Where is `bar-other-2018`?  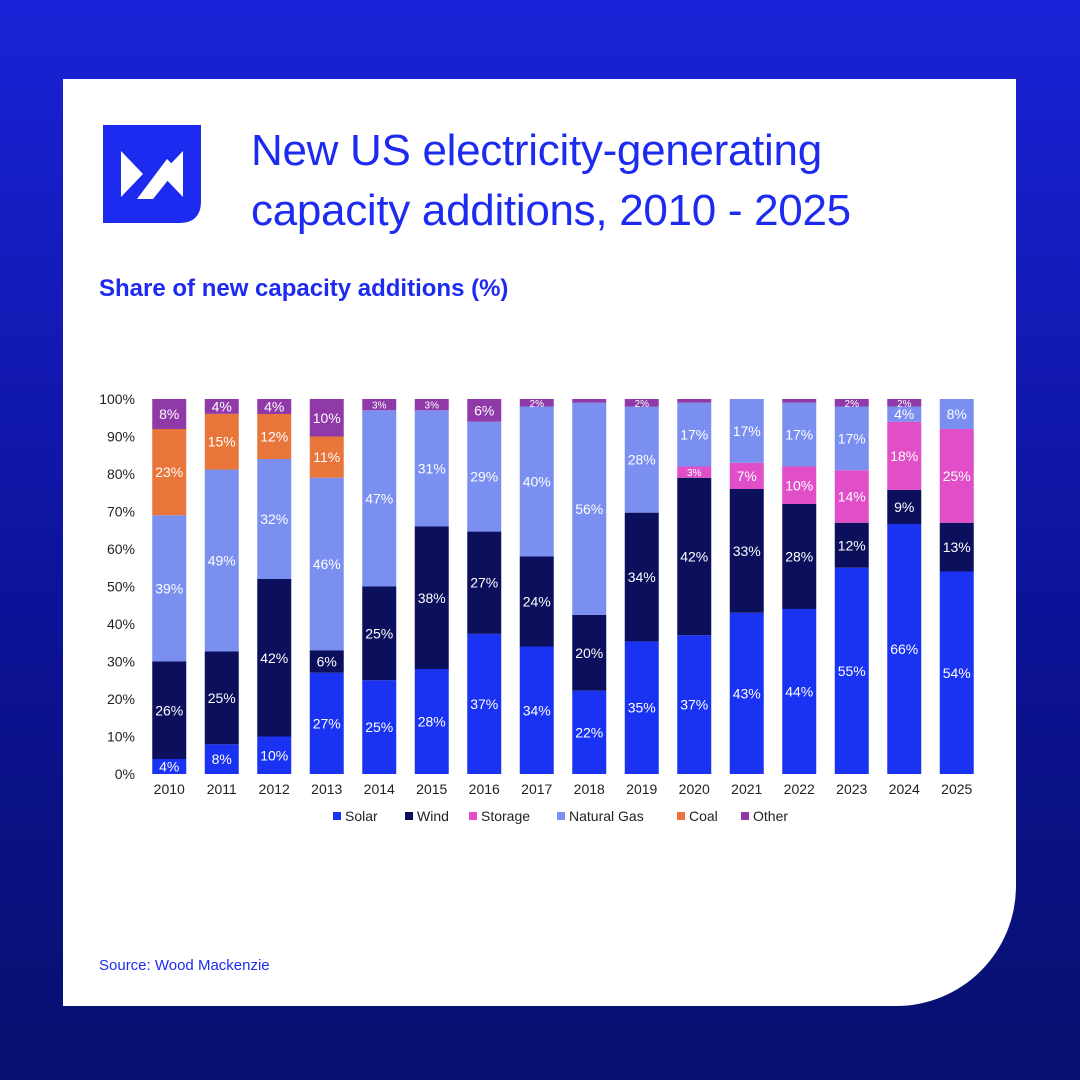 bar-other-2018 is located at coordinates (589, 401).